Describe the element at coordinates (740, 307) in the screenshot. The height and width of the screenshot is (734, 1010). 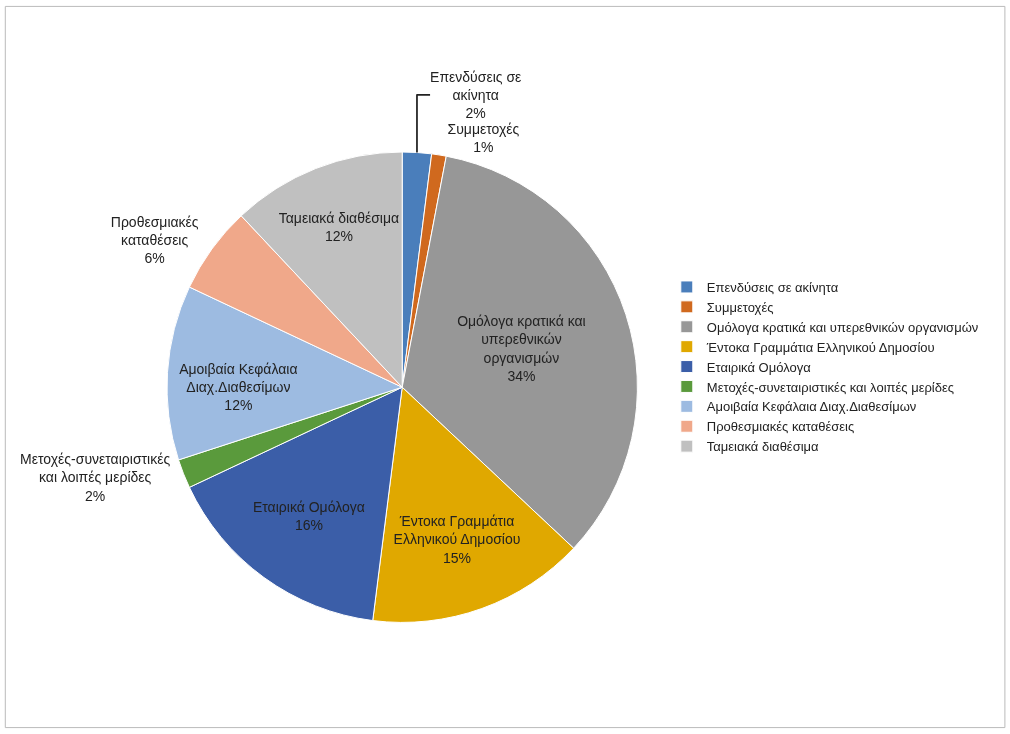
I see `legend-label: Συμμετοχές` at that location.